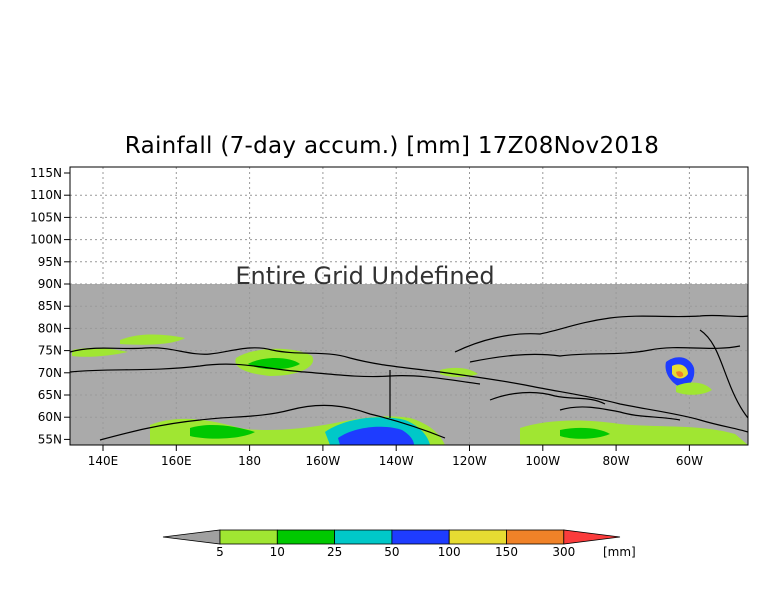 The width and height of the screenshot is (784, 612). Describe the element at coordinates (46, 195) in the screenshot. I see `lat-label: 110N` at that location.